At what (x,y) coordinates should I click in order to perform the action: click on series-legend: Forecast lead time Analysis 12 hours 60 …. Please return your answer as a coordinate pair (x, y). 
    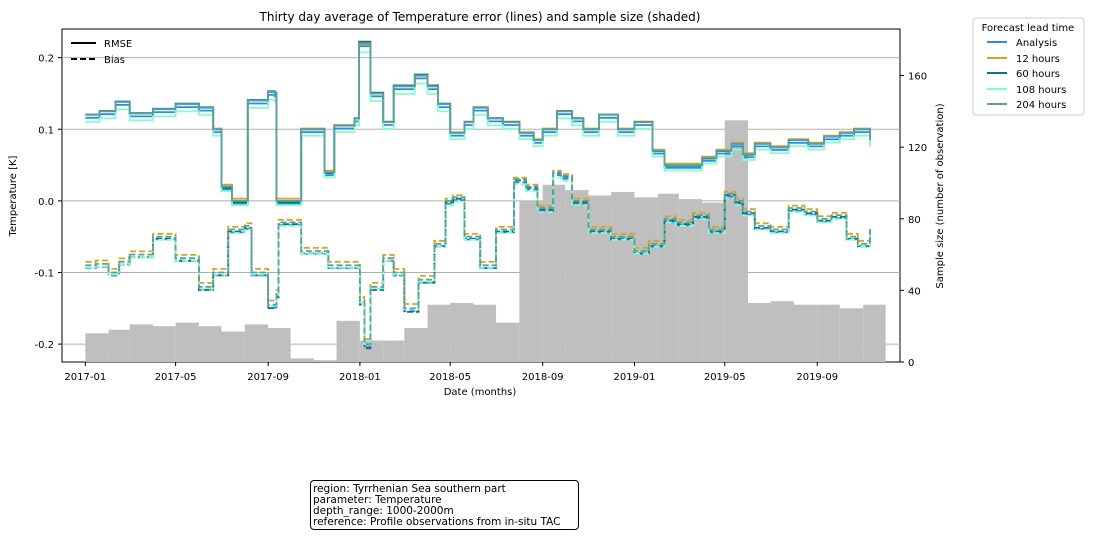
    Looking at the image, I should click on (1028, 66).